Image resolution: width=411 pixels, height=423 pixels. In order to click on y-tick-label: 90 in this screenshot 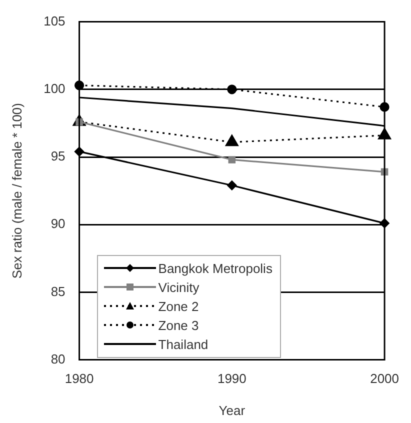, I will do `click(58, 224)`.